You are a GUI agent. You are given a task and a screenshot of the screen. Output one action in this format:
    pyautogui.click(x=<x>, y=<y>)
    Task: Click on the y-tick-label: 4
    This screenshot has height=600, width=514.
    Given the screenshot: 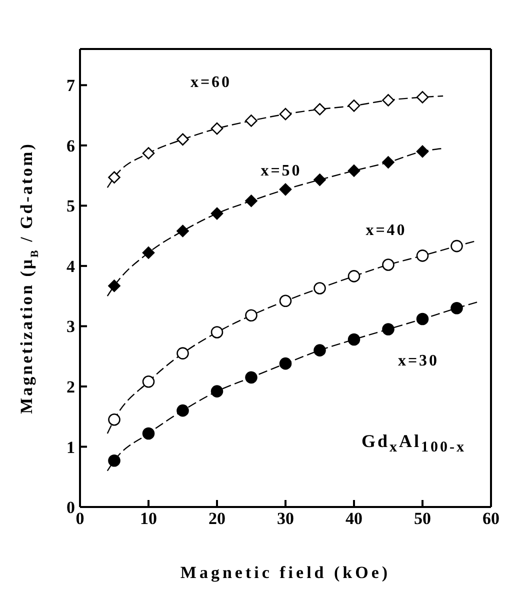 What is the action you would take?
    pyautogui.click(x=71, y=266)
    